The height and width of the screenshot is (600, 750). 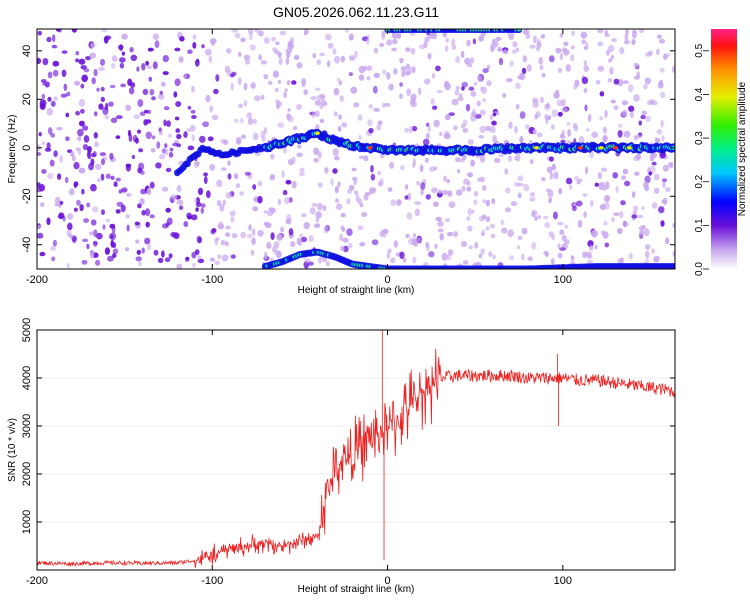 What do you see at coordinates (317, 133) in the screenshot?
I see `ridge-peak-mark` at bounding box center [317, 133].